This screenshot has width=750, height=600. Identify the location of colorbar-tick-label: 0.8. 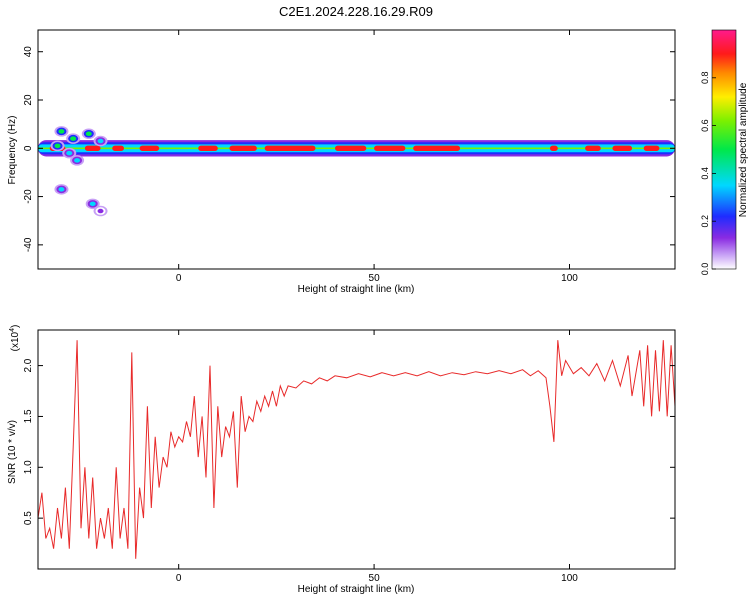
(705, 78).